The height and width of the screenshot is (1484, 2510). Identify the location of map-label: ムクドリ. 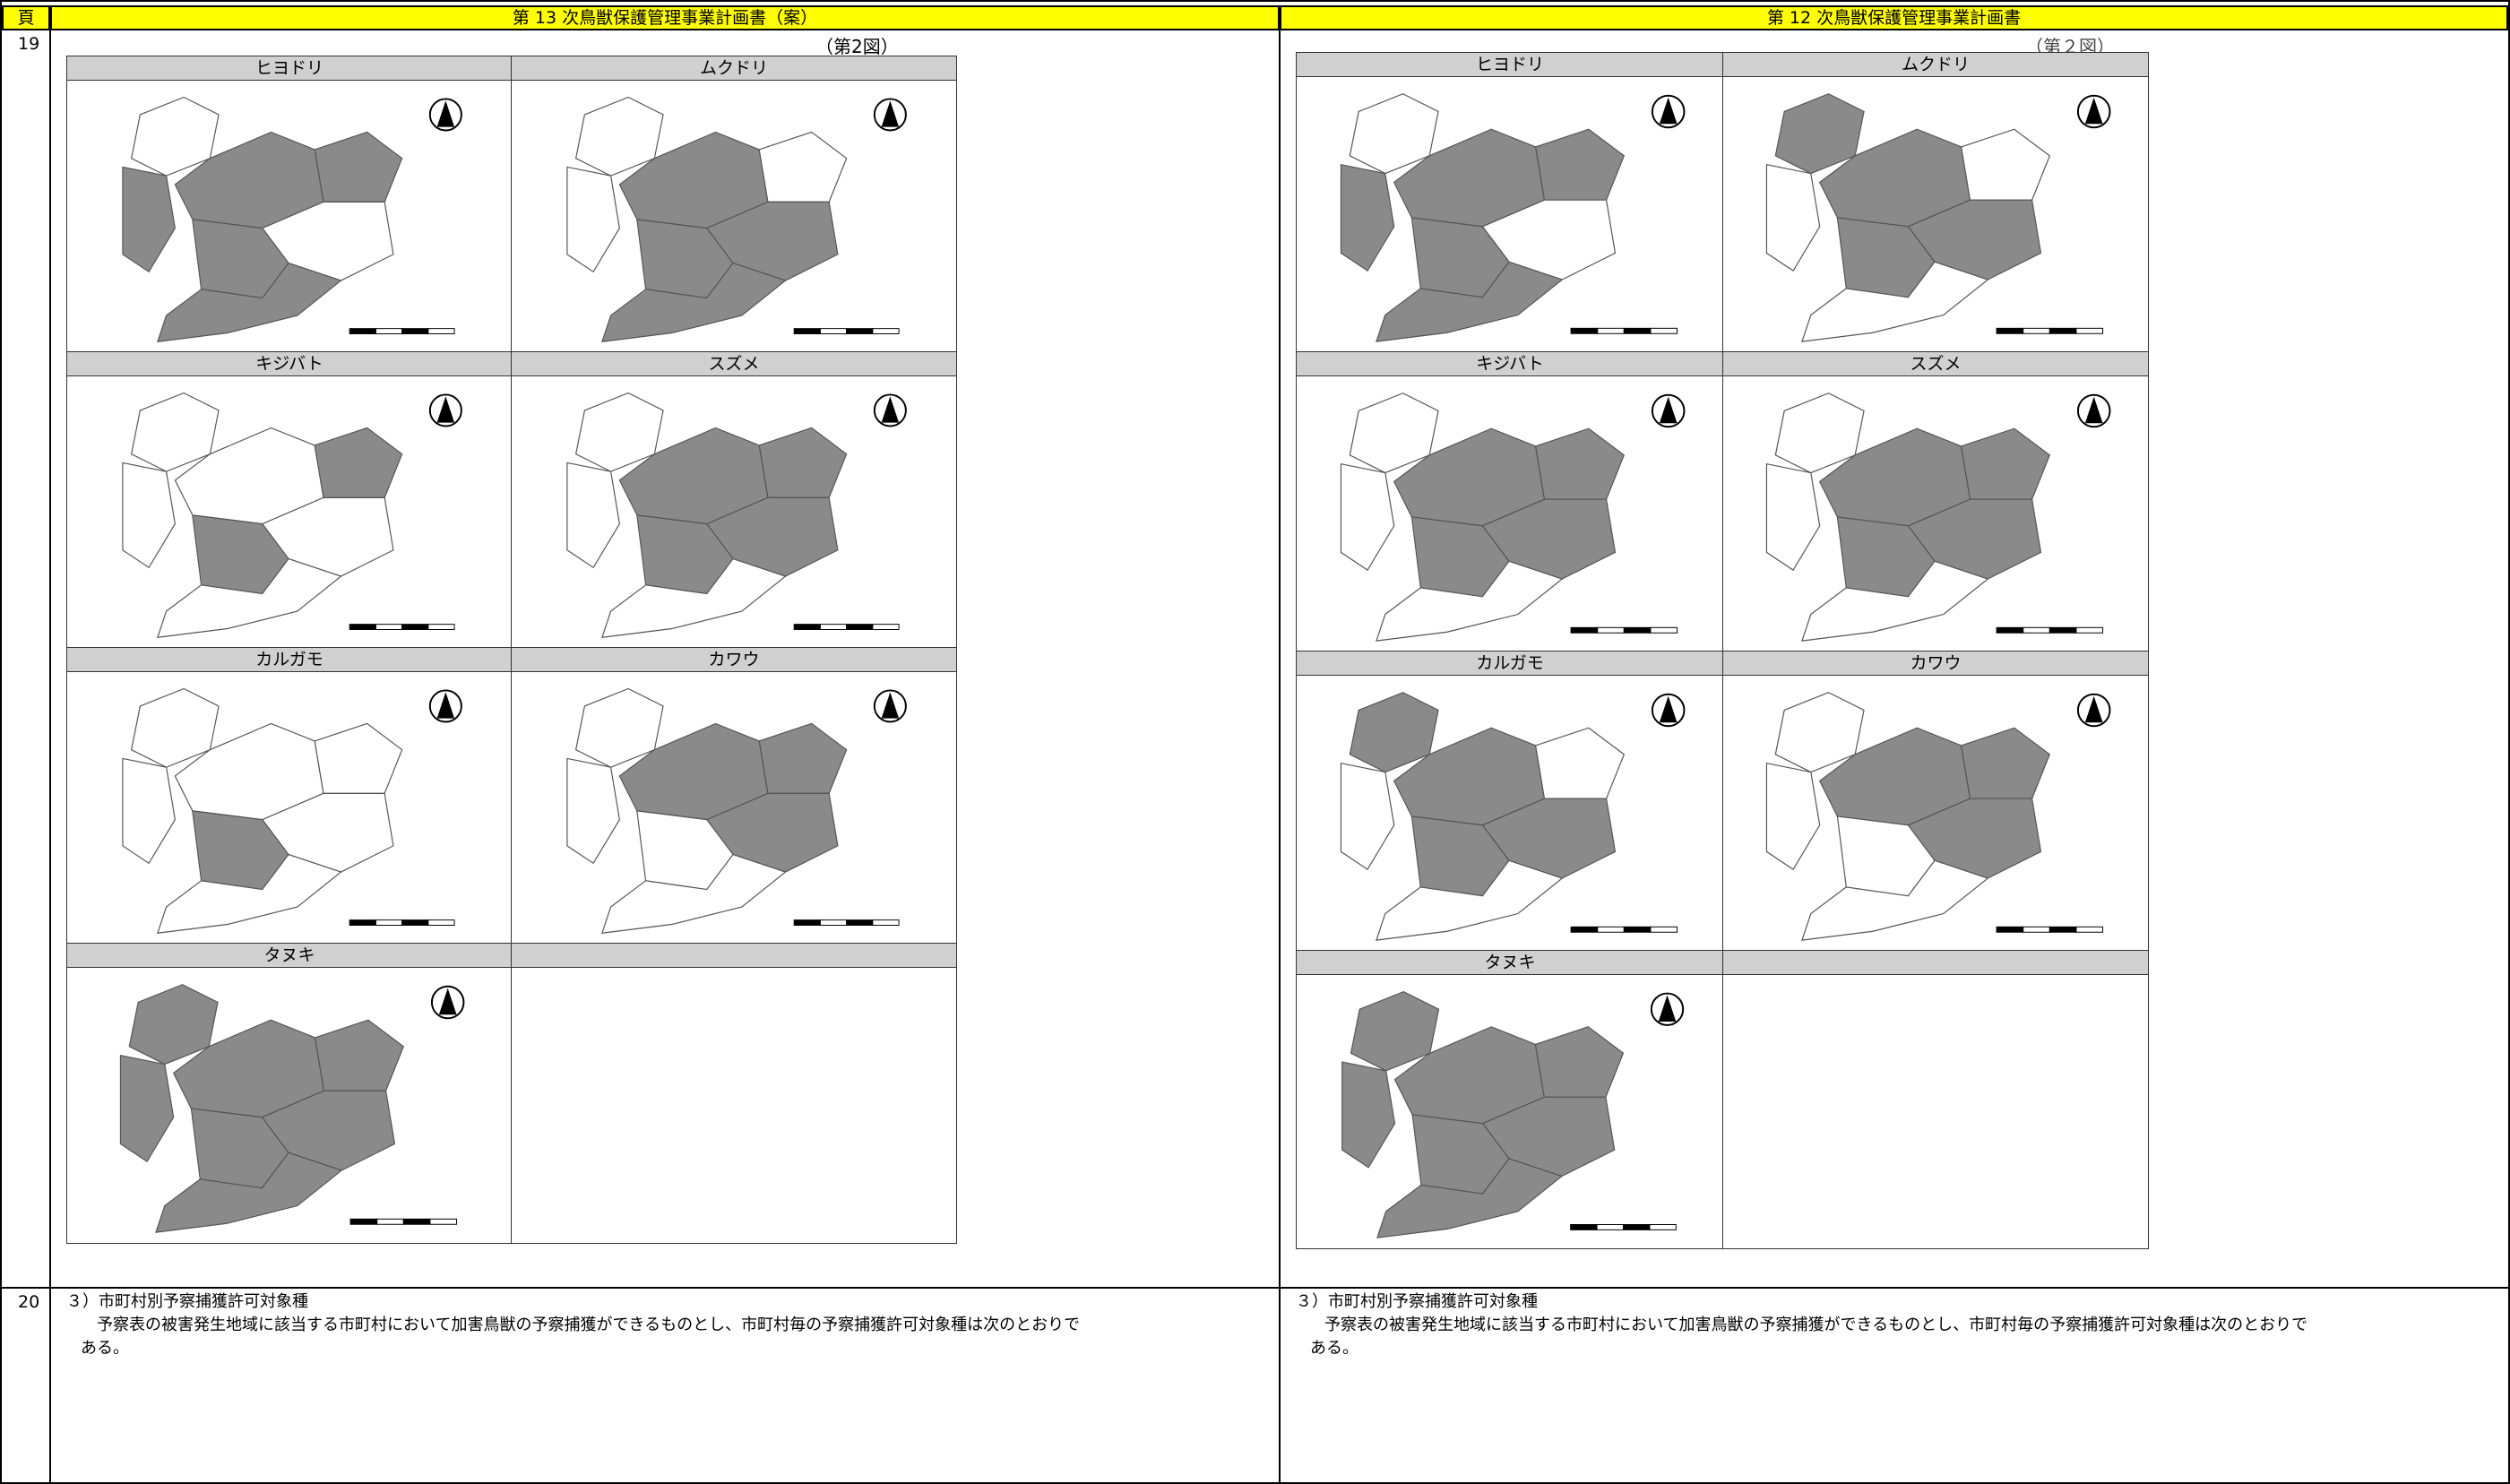
(734, 68).